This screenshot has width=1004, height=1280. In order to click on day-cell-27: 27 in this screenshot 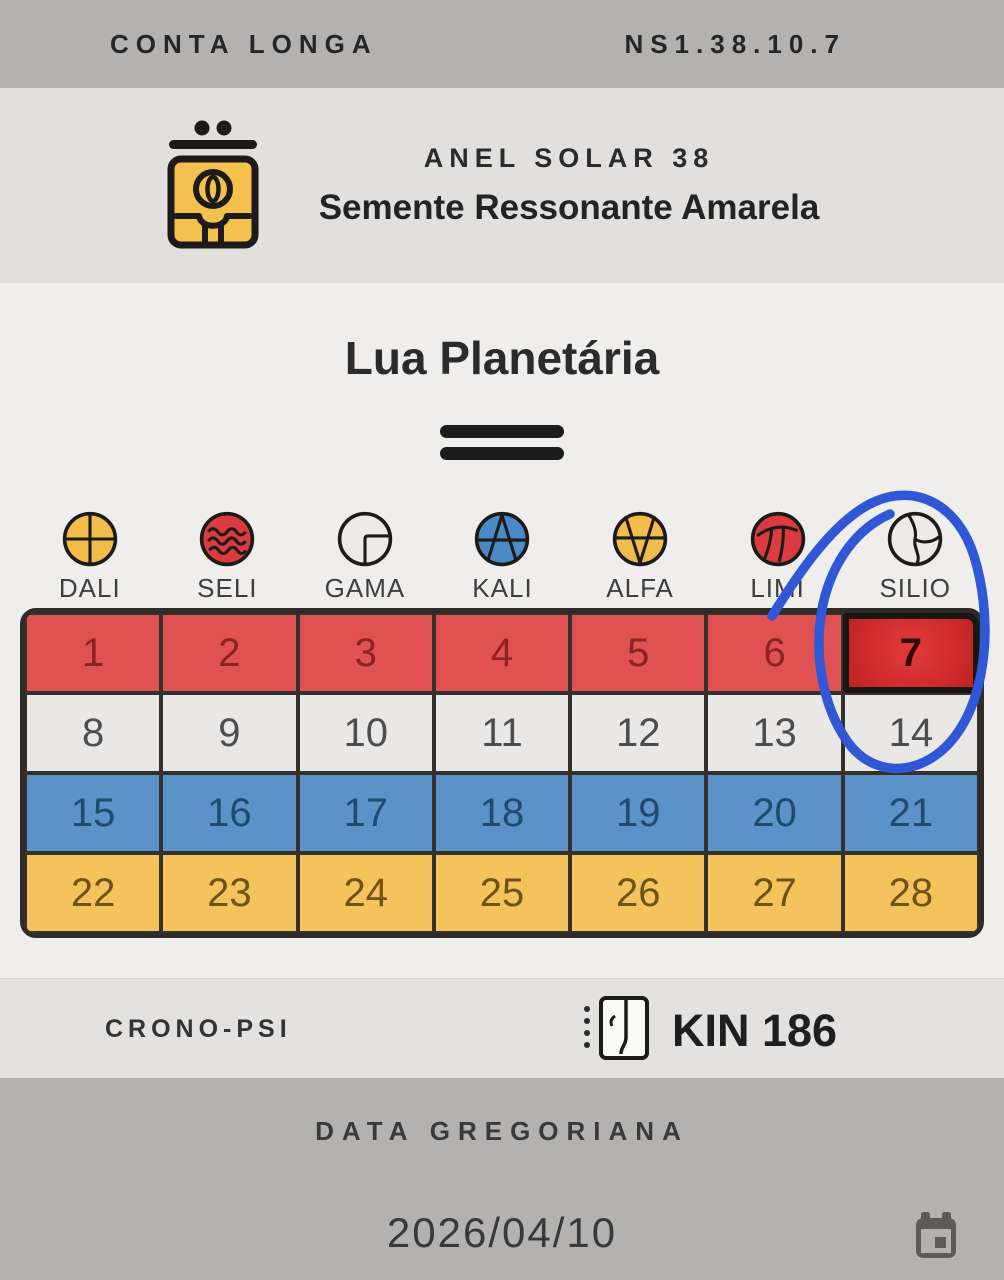, I will do `click(774, 893)`.